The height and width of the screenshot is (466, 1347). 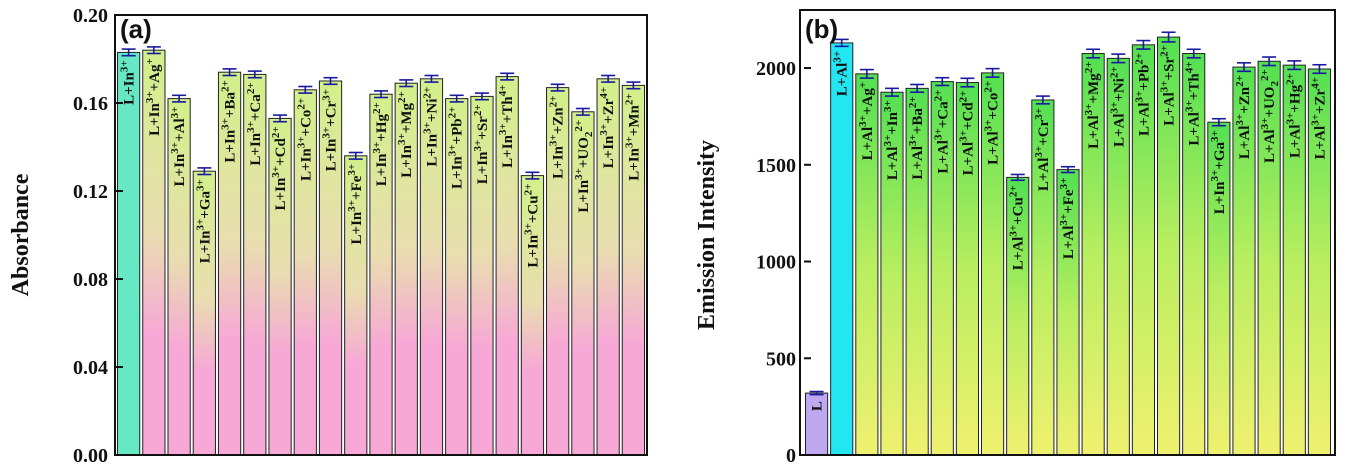 What do you see at coordinates (98, 235) in the screenshot?
I see `panel-a-y-ticks: 0.00 0.04 0.08 0.12 0.16 0.20` at bounding box center [98, 235].